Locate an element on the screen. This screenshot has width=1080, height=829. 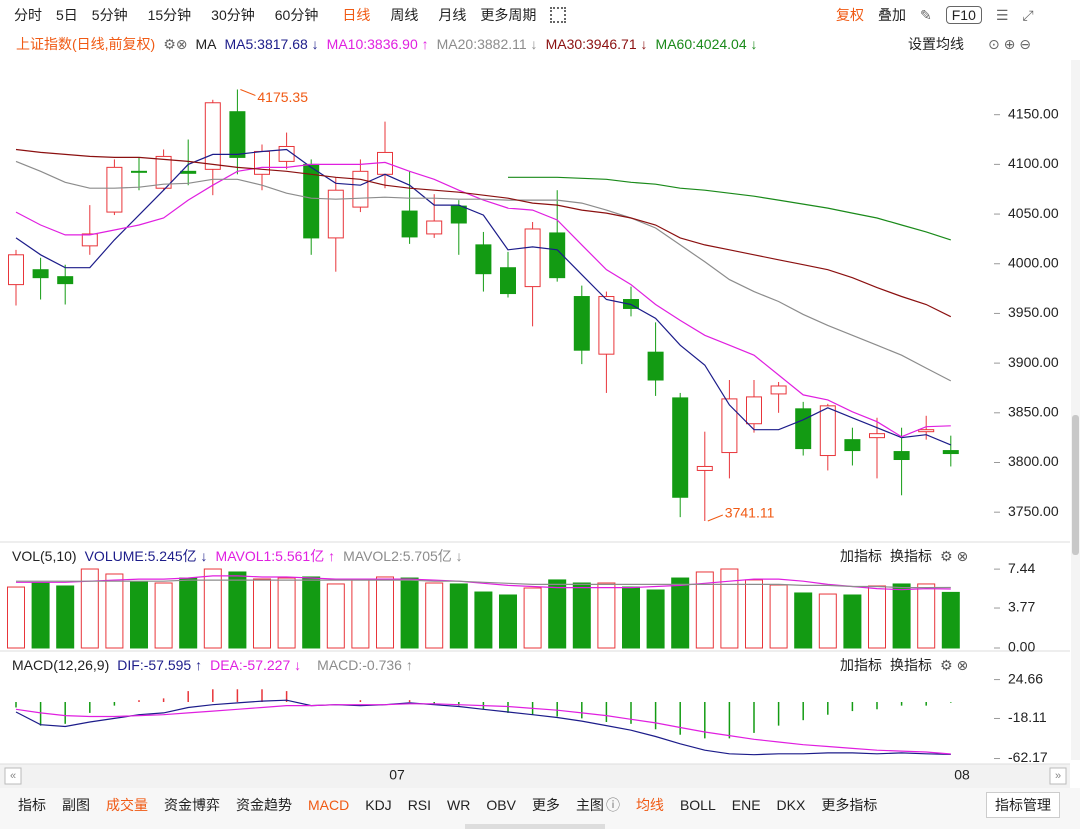
f10: F10 is located at coordinates (963, 15).